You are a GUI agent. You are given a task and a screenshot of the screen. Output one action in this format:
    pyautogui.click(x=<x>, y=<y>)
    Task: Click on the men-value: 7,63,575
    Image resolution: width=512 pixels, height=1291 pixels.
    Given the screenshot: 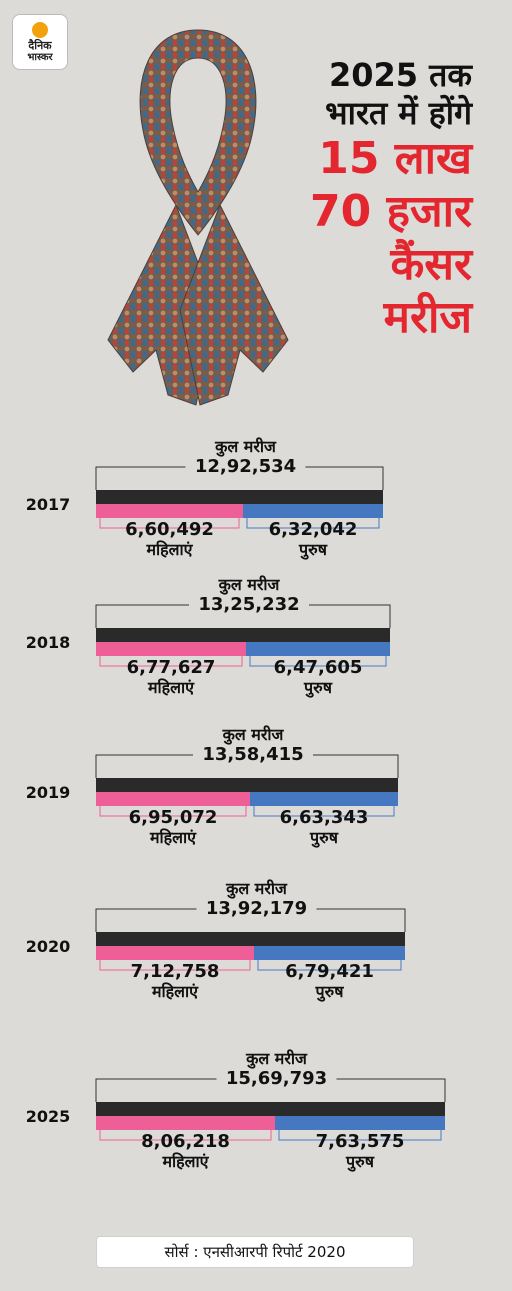 What is the action you would take?
    pyautogui.click(x=360, y=1141)
    